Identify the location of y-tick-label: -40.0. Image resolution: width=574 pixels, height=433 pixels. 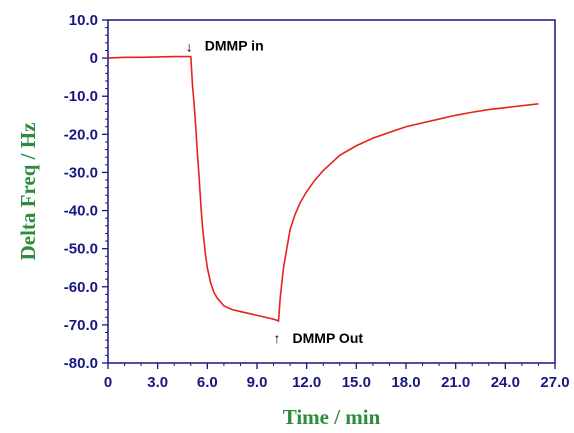
(81, 211).